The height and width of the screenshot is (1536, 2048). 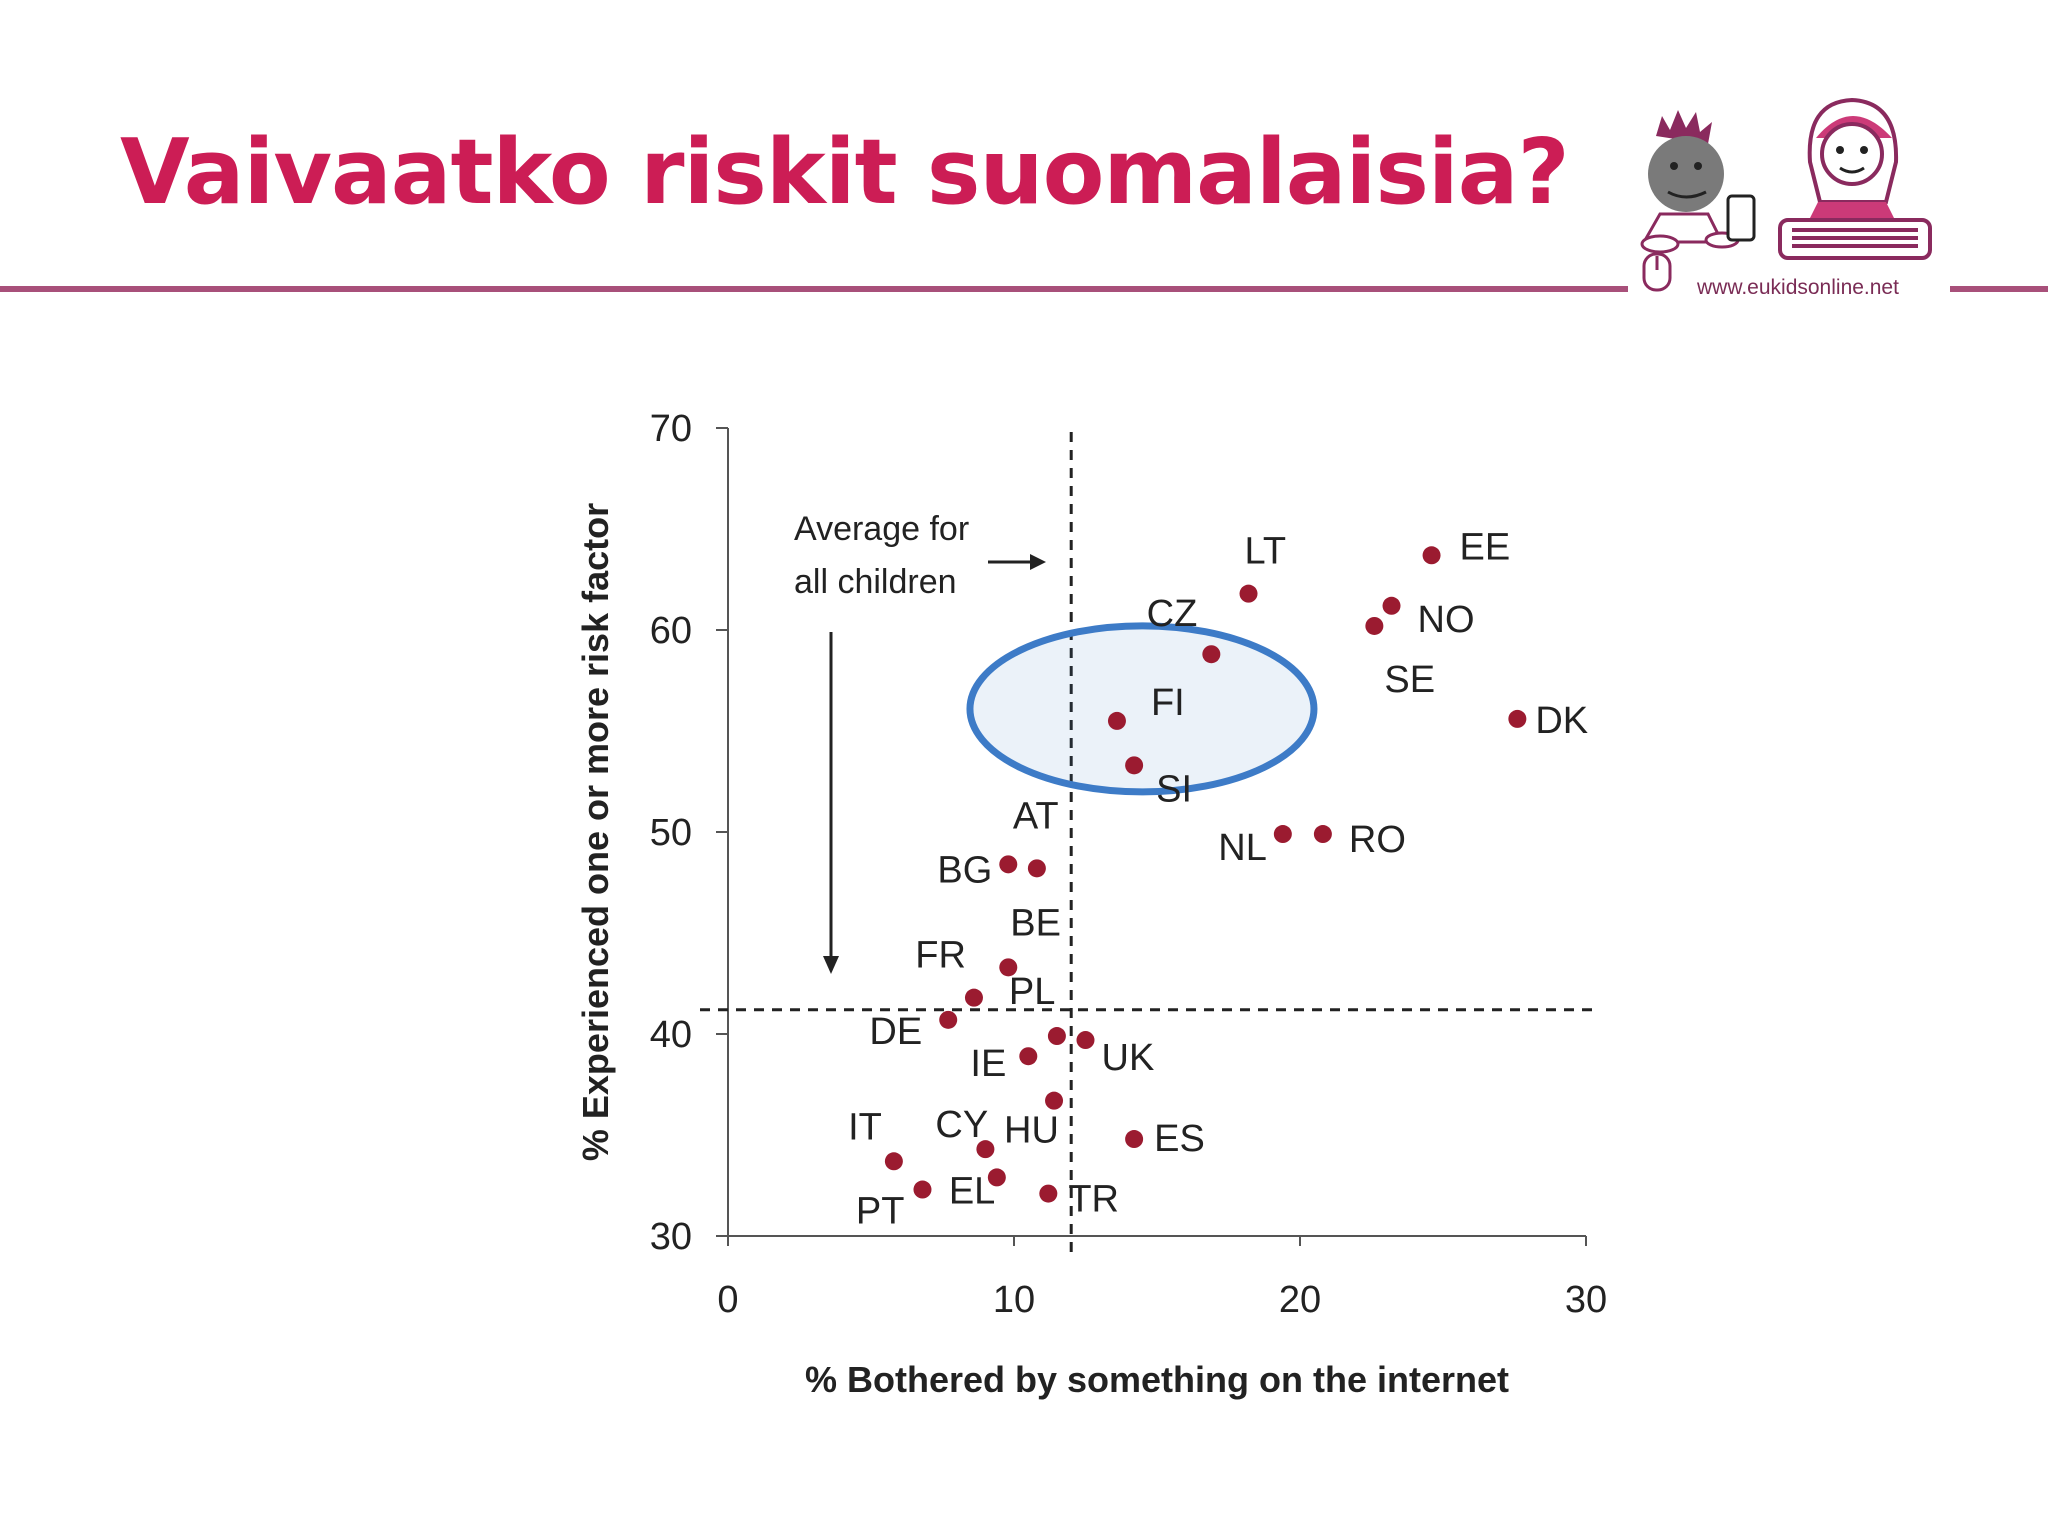 What do you see at coordinates (1855, 178) in the screenshot?
I see `girl-figure-icon` at bounding box center [1855, 178].